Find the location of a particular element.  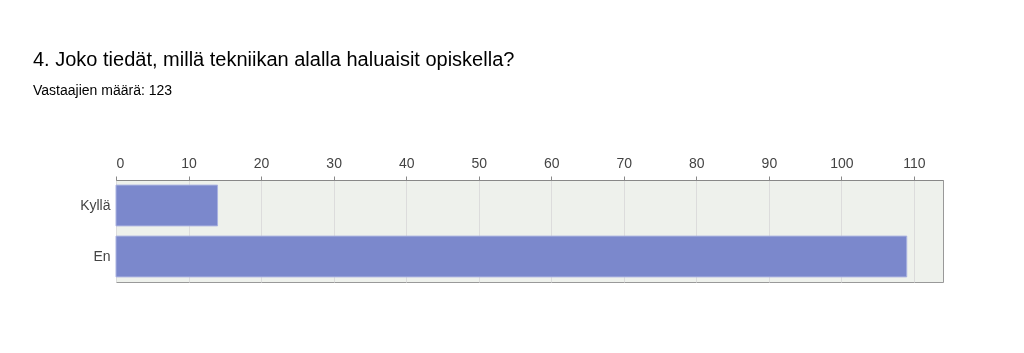

x-tick-label: 10 is located at coordinates (189, 162).